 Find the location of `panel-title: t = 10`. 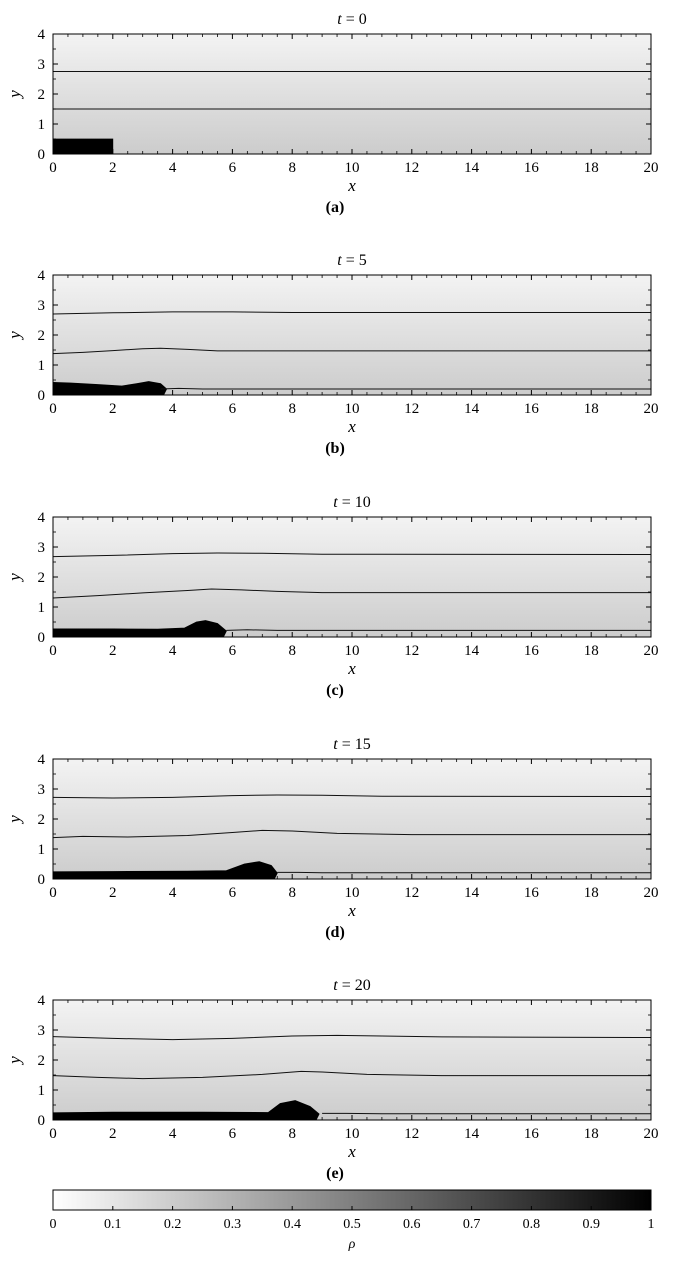

panel-title: t = 10 is located at coordinates (351, 502).